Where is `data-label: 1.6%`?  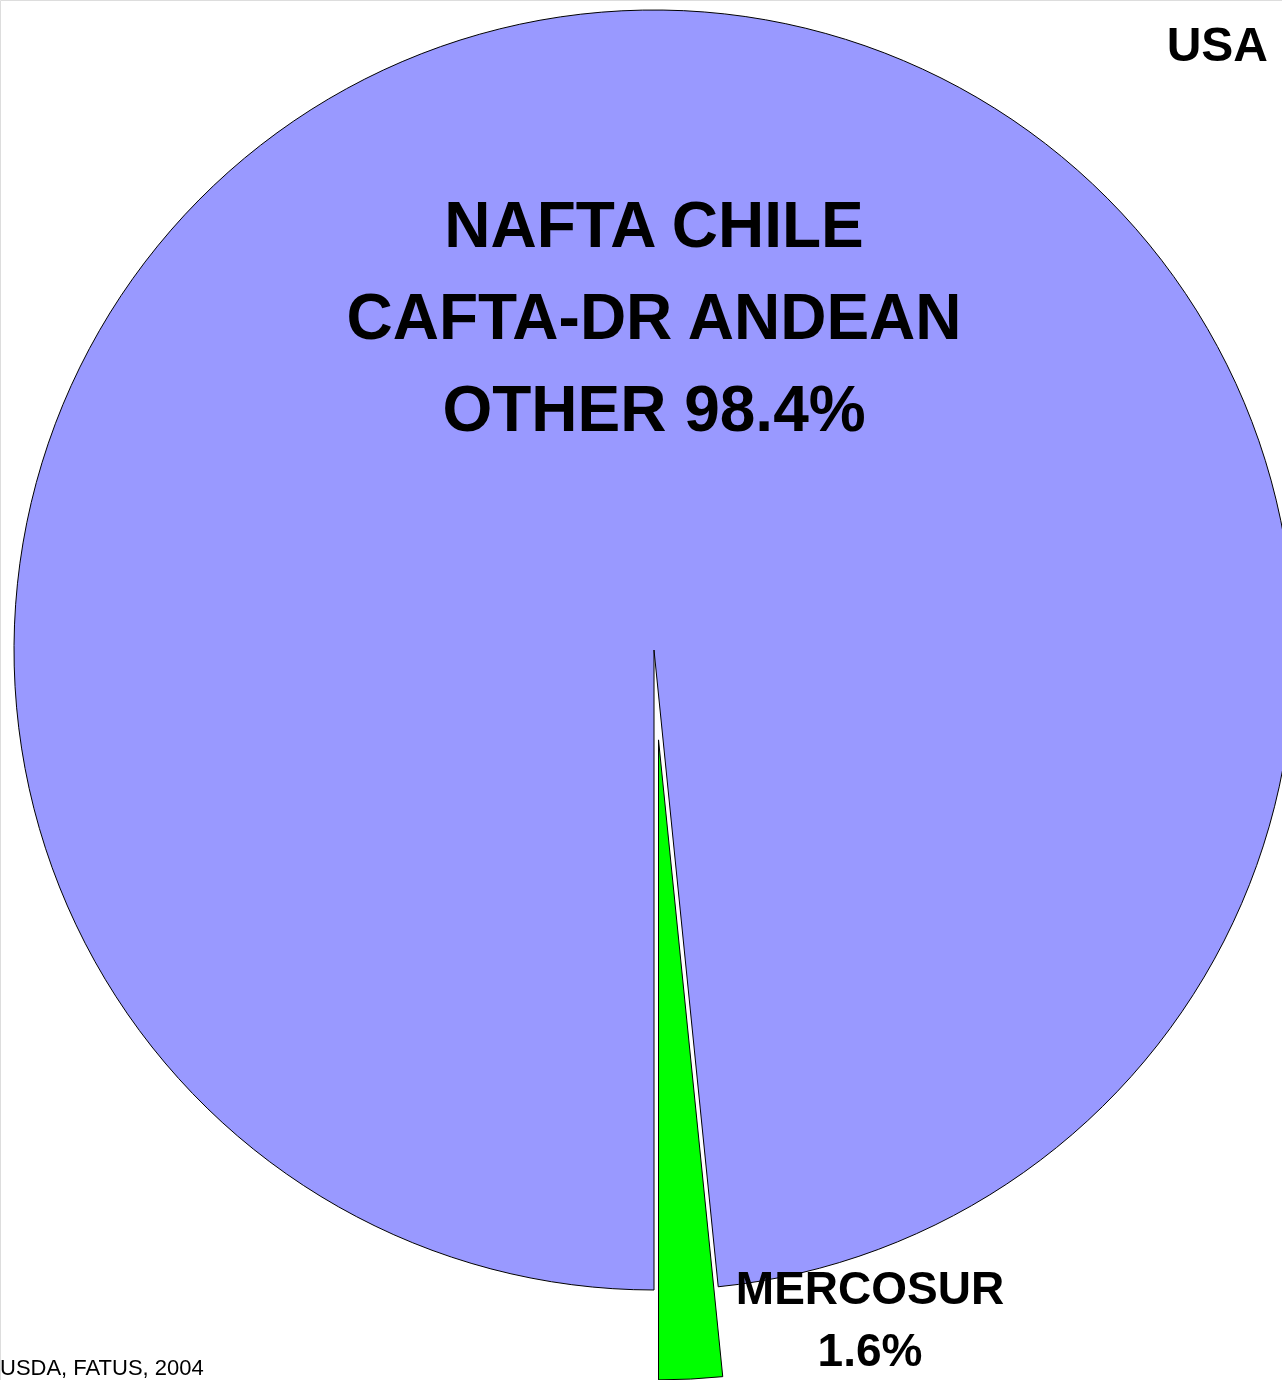 data-label: 1.6% is located at coordinates (870, 1350).